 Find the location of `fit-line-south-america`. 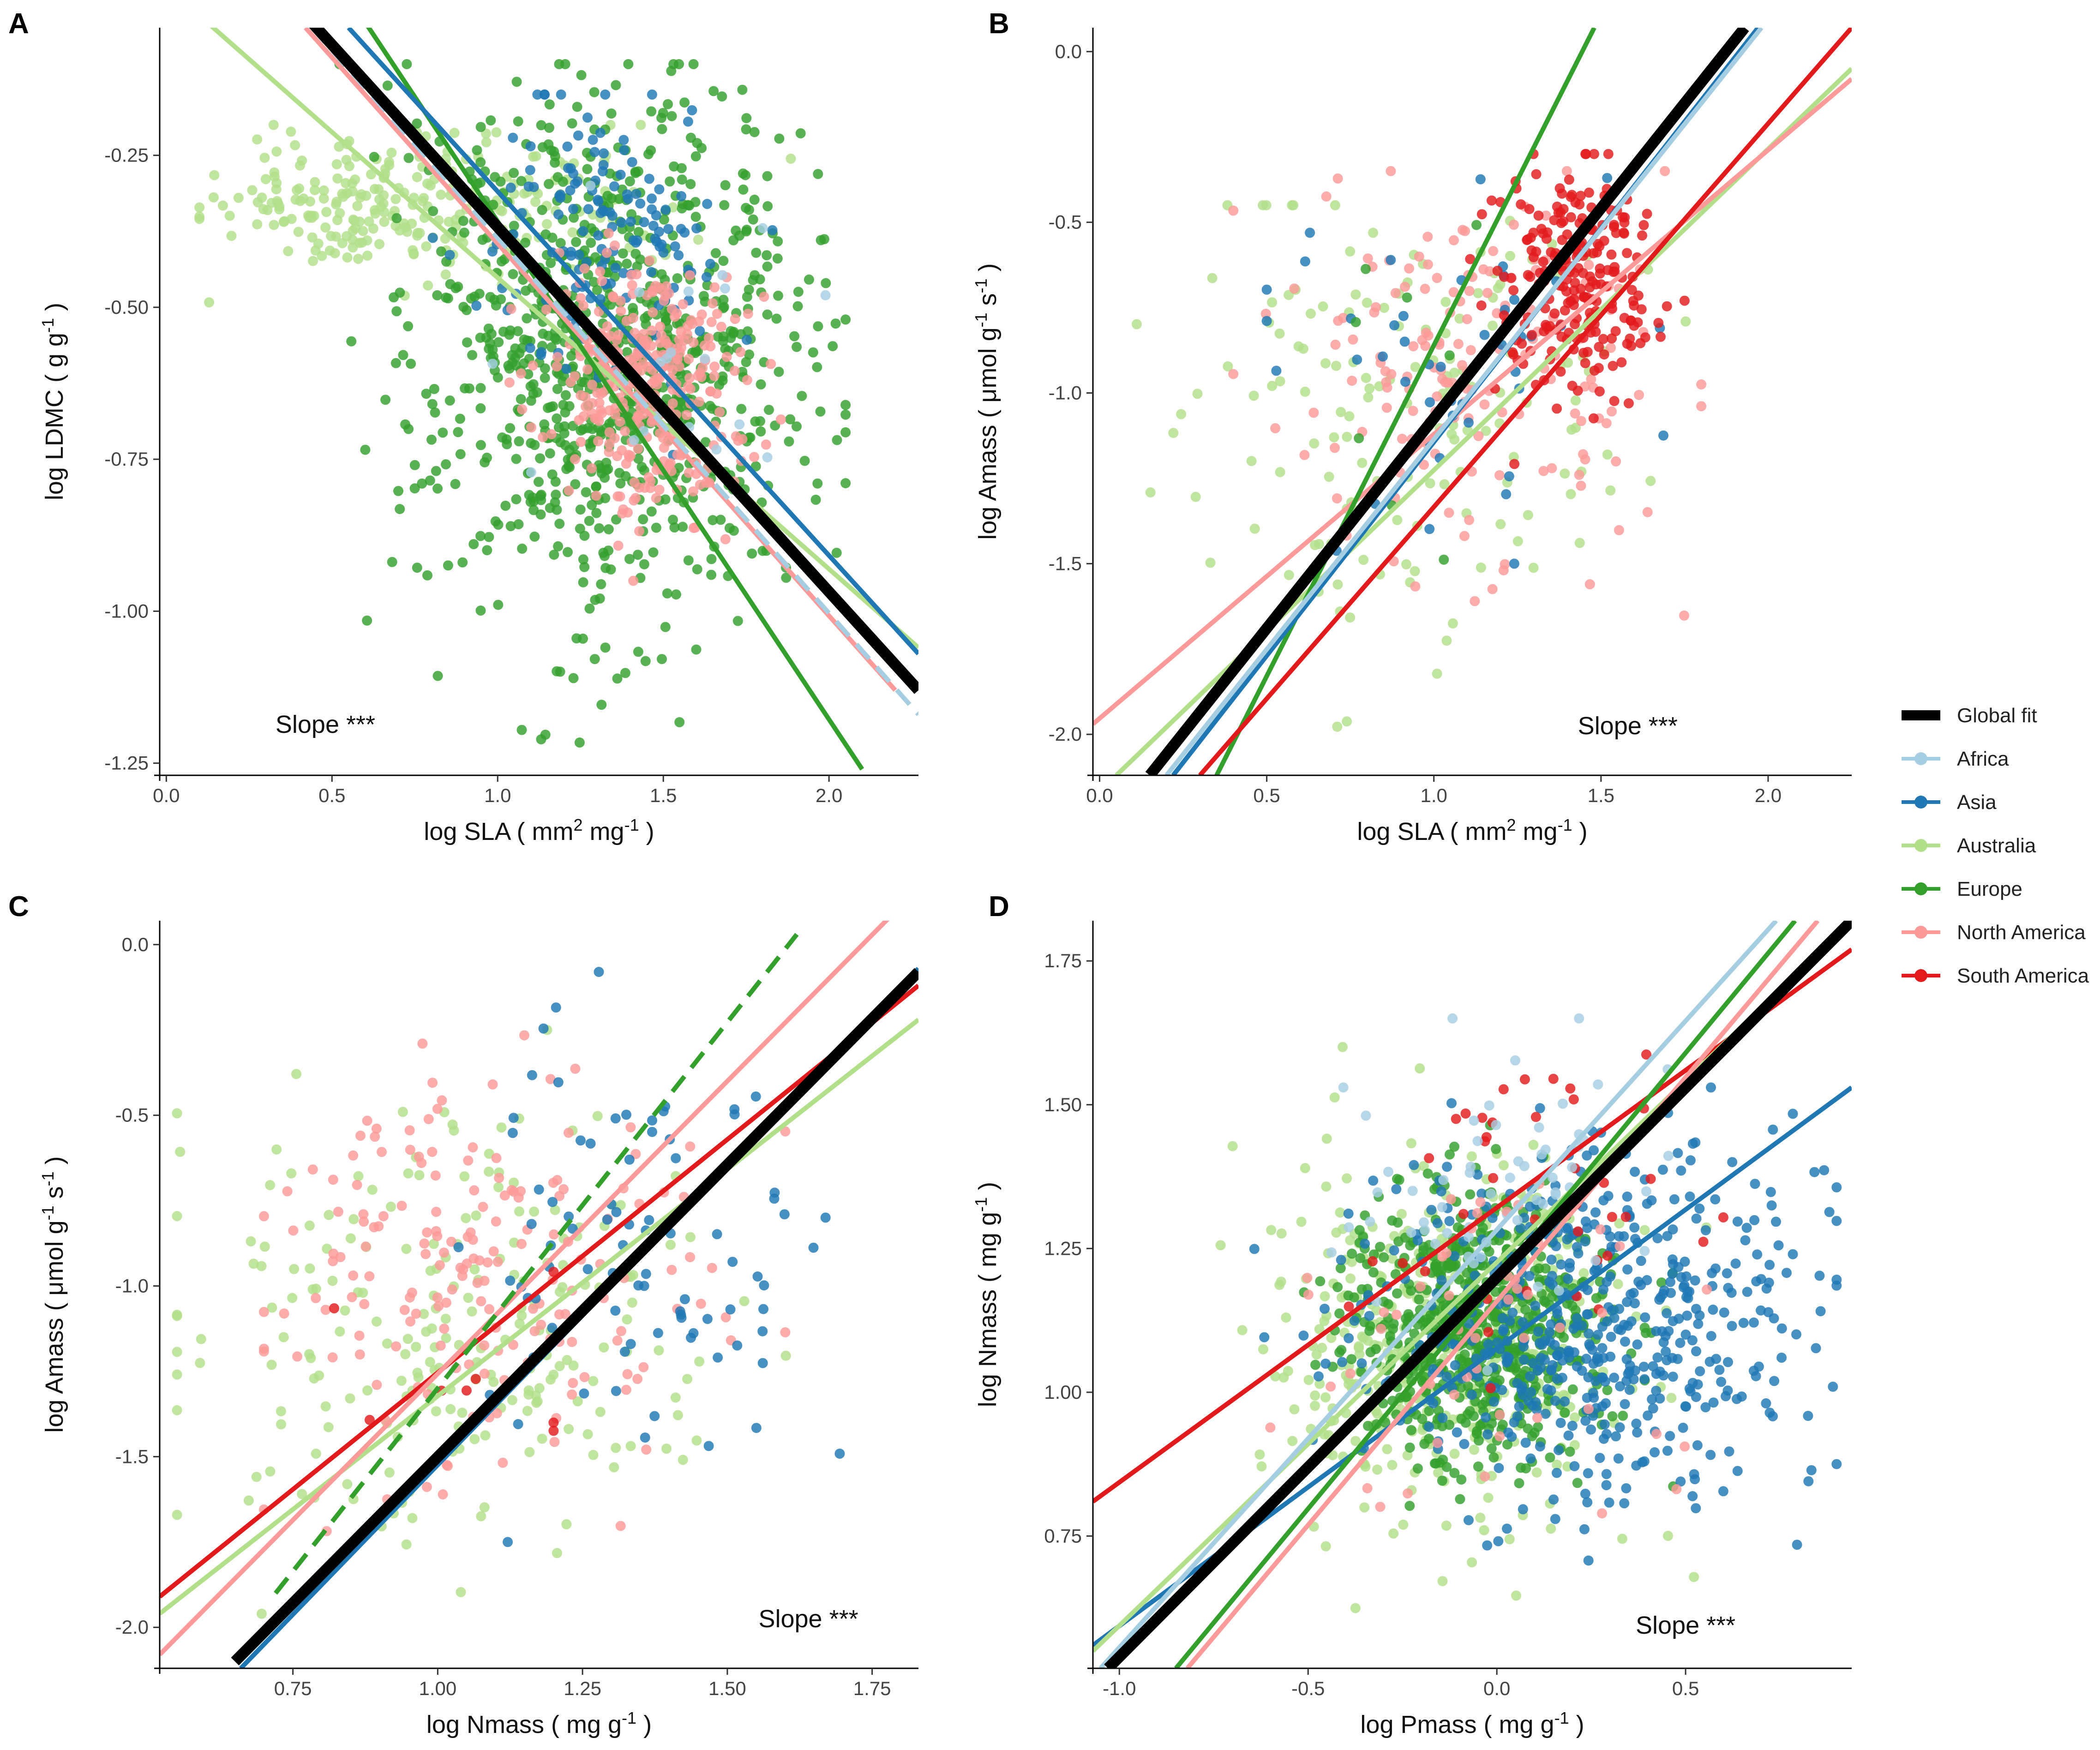

fit-line-south-america is located at coordinates (1525, 401).